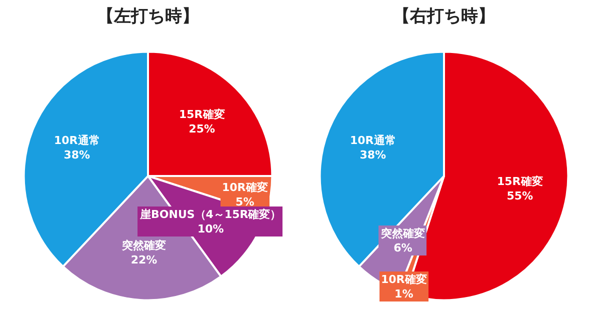  What do you see at coordinates (404, 293) in the screenshot?
I see `data-label: 1%` at bounding box center [404, 293].